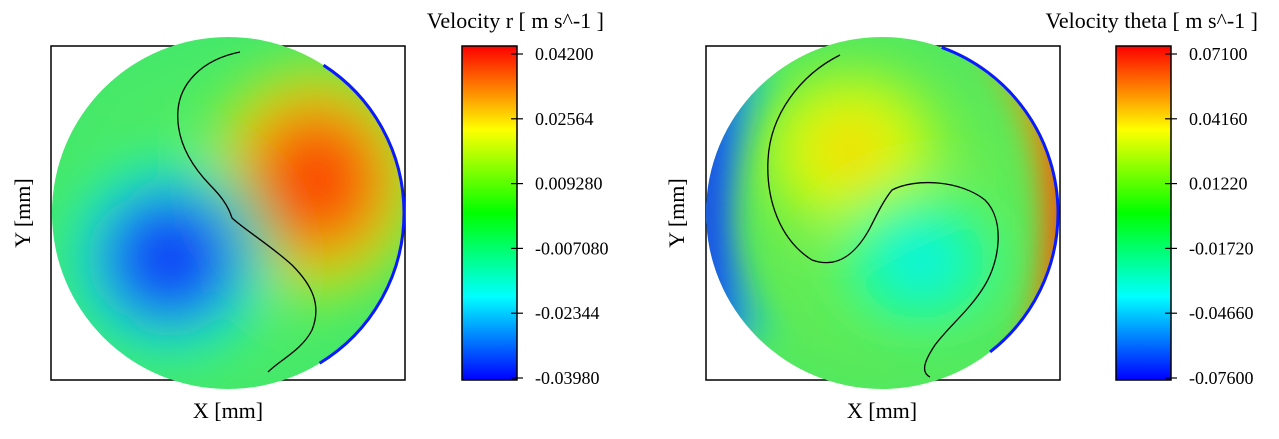 Image resolution: width=1279 pixels, height=439 pixels. What do you see at coordinates (567, 313) in the screenshot?
I see `colorbar-tick-label: -0.02344` at bounding box center [567, 313].